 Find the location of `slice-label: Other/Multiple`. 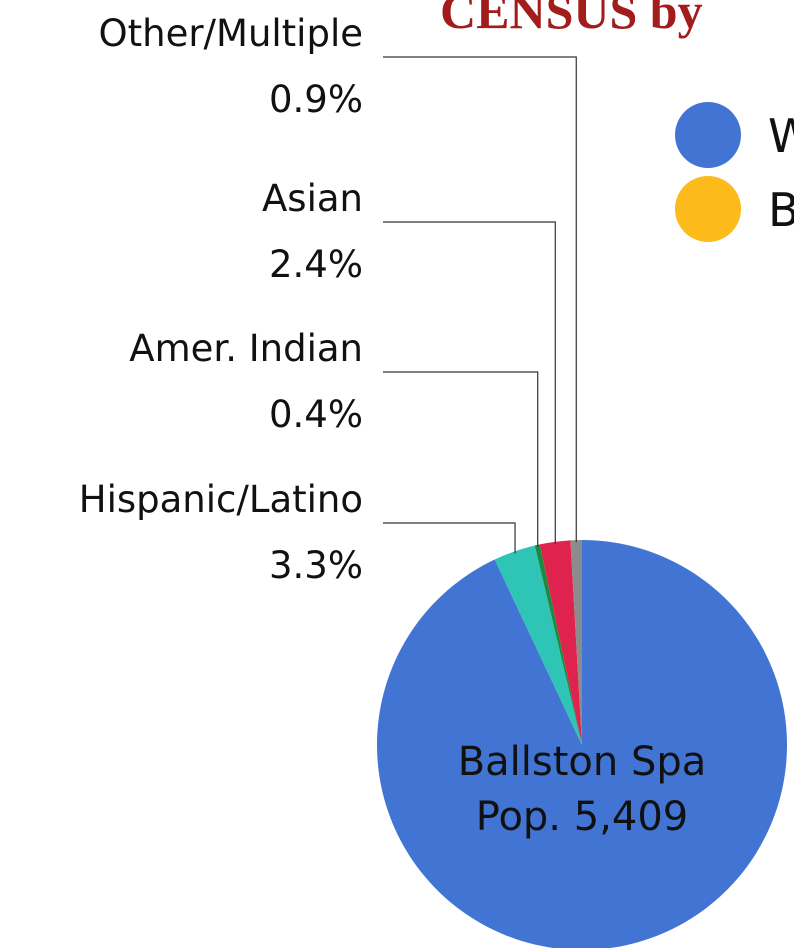

slice-label: Other/Multiple is located at coordinates (231, 33).